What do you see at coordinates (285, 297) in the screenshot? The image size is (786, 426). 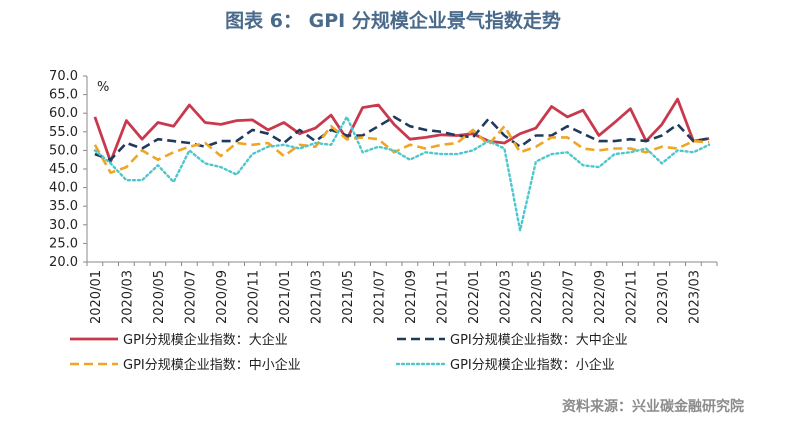 I see `x-tick-label: 2021/01` at bounding box center [285, 297].